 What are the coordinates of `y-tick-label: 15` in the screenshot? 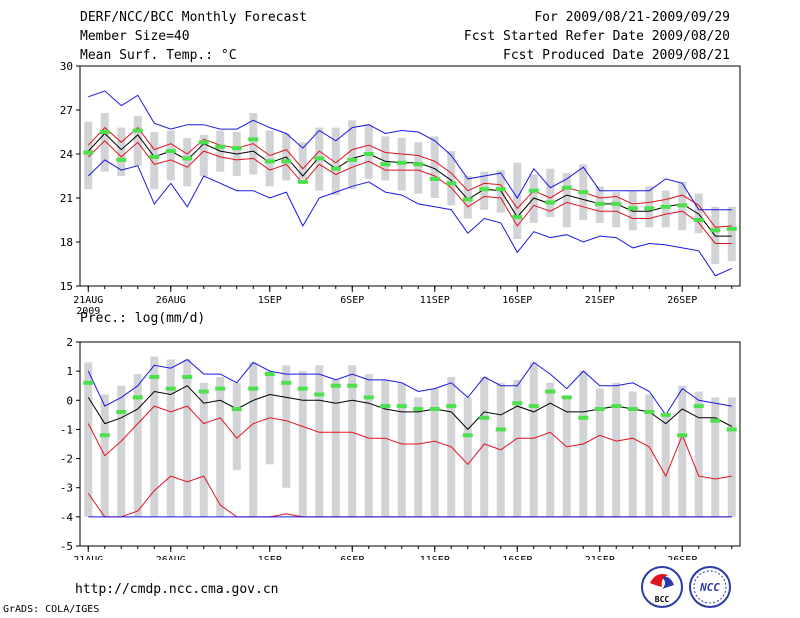 It's located at (66, 286).